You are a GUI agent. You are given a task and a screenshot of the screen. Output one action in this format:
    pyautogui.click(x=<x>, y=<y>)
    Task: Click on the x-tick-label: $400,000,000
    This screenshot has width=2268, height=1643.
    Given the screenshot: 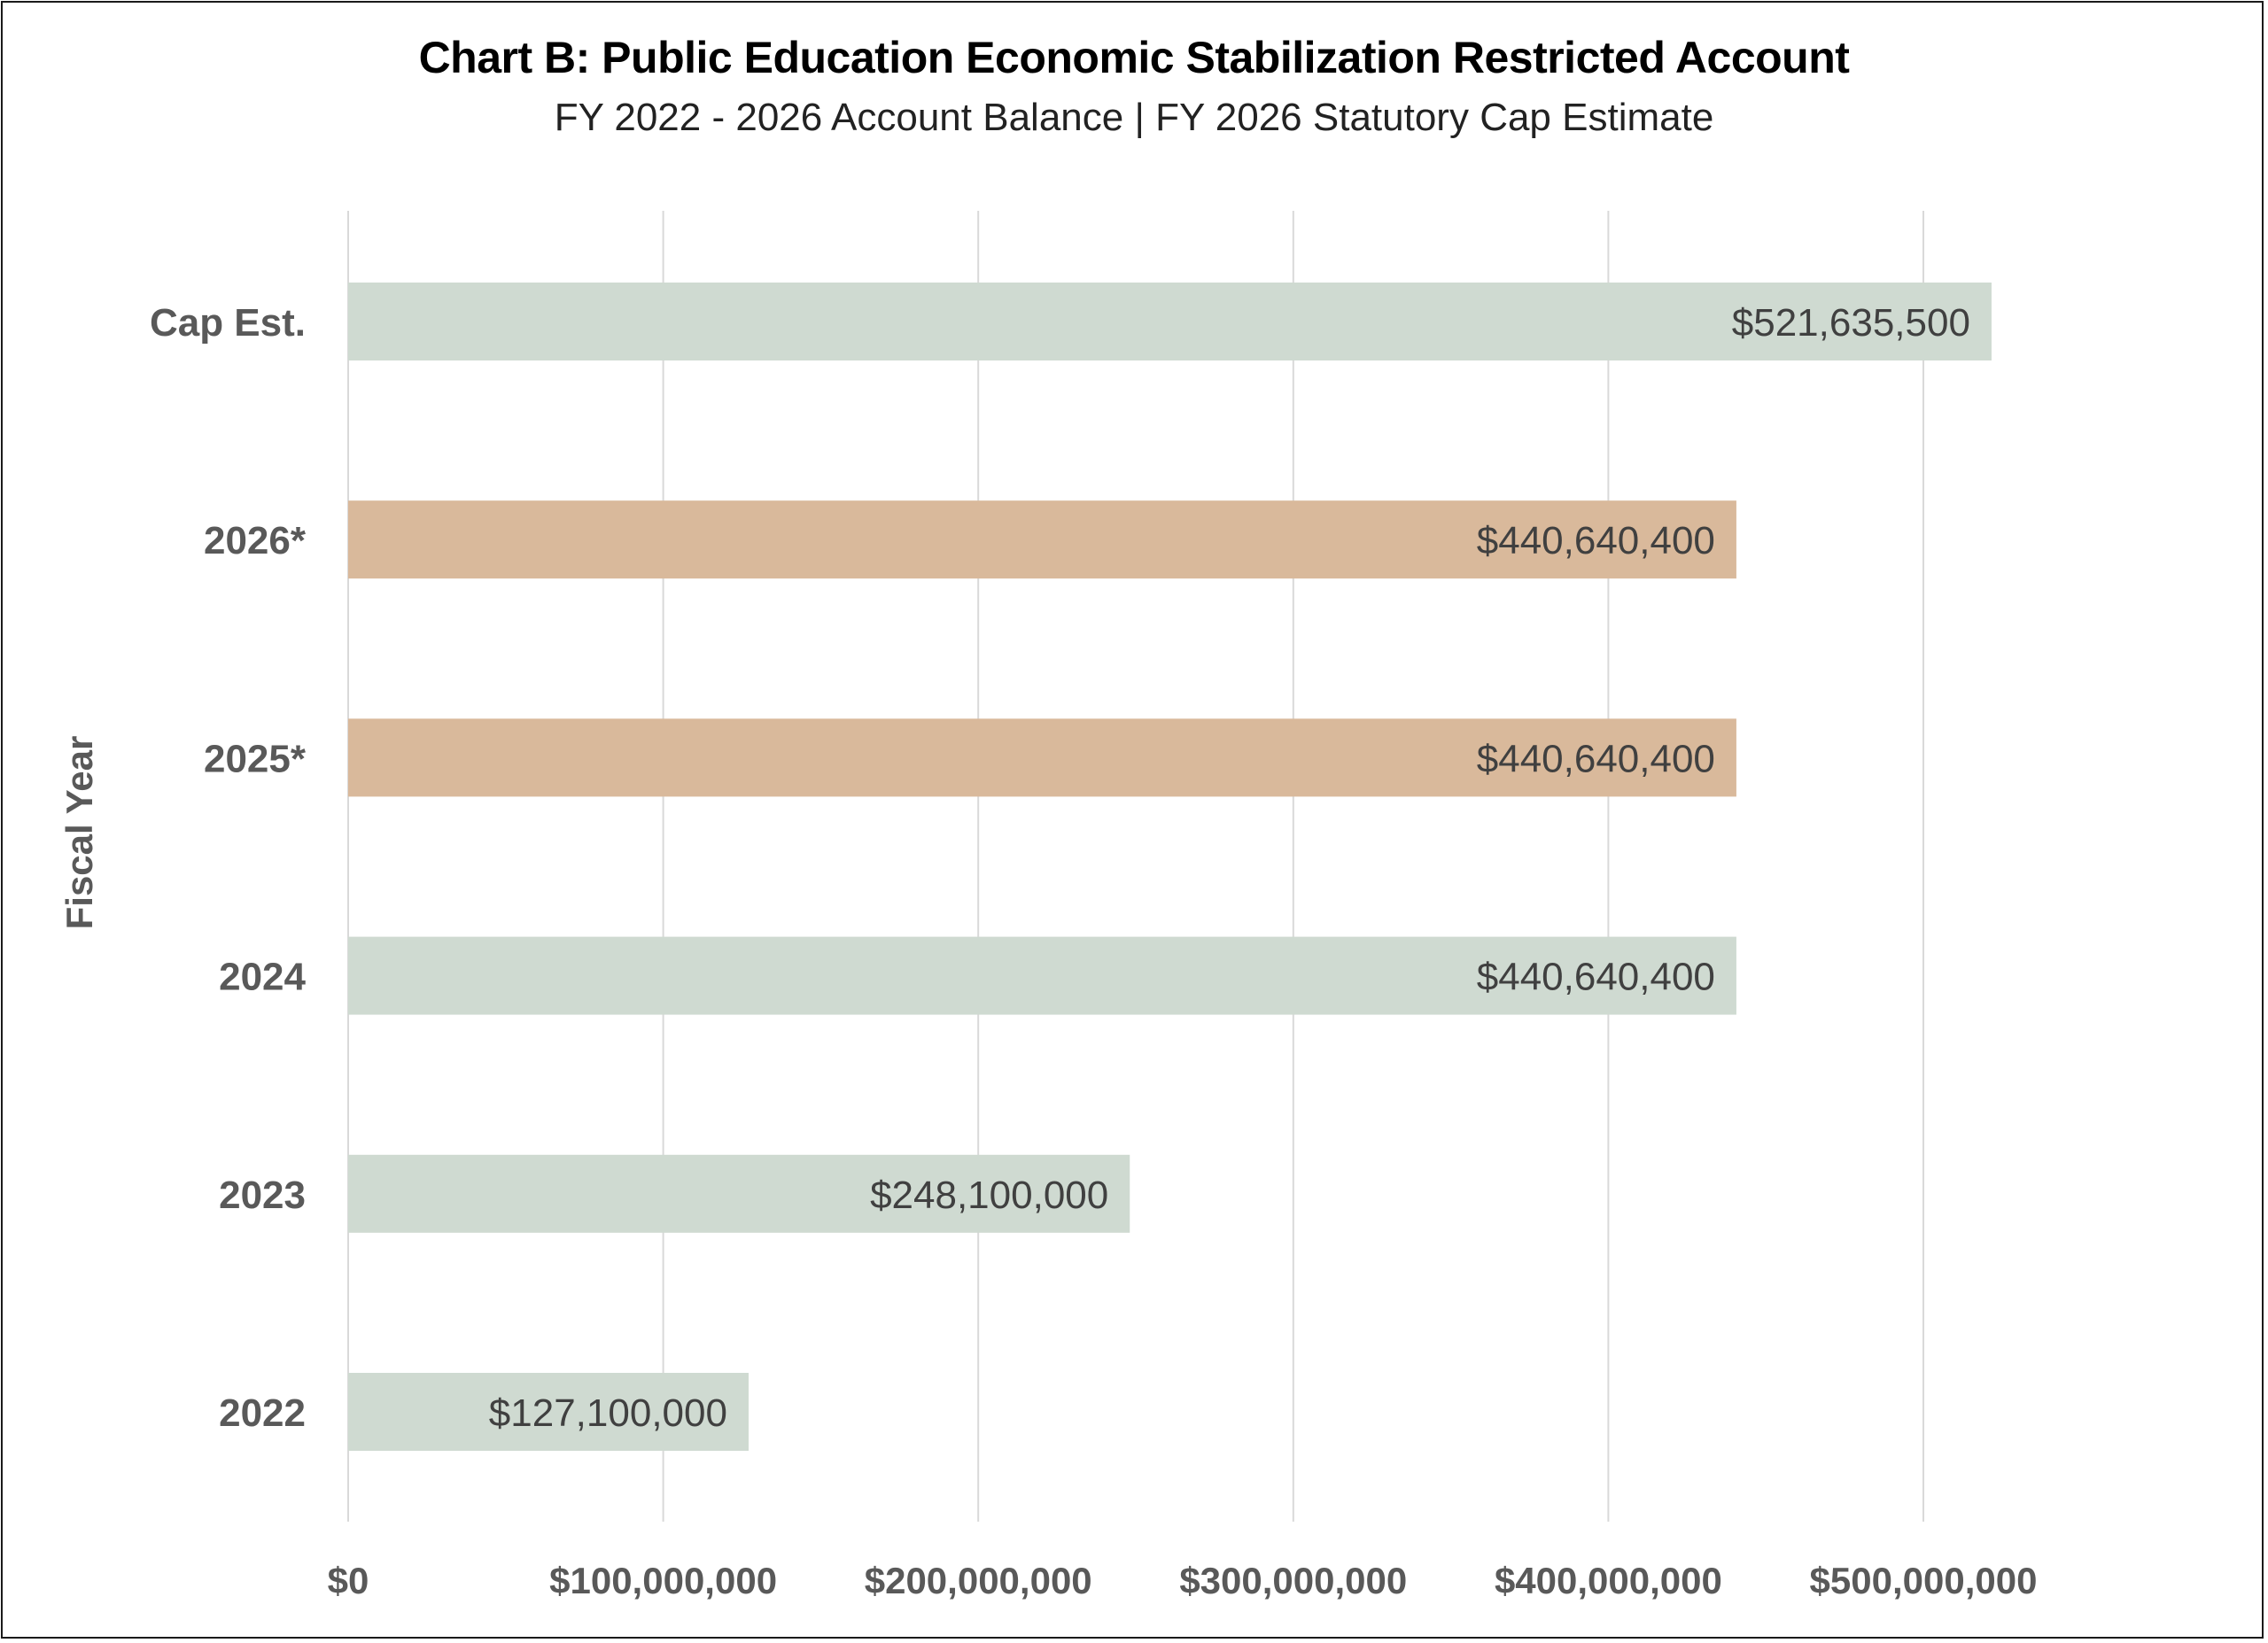 What is the action you would take?
    pyautogui.click(x=1608, y=1580)
    